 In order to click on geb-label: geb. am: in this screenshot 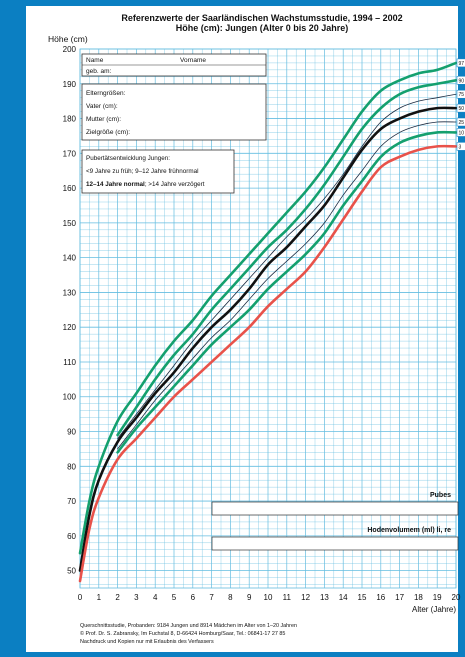, I will do `click(98, 71)`.